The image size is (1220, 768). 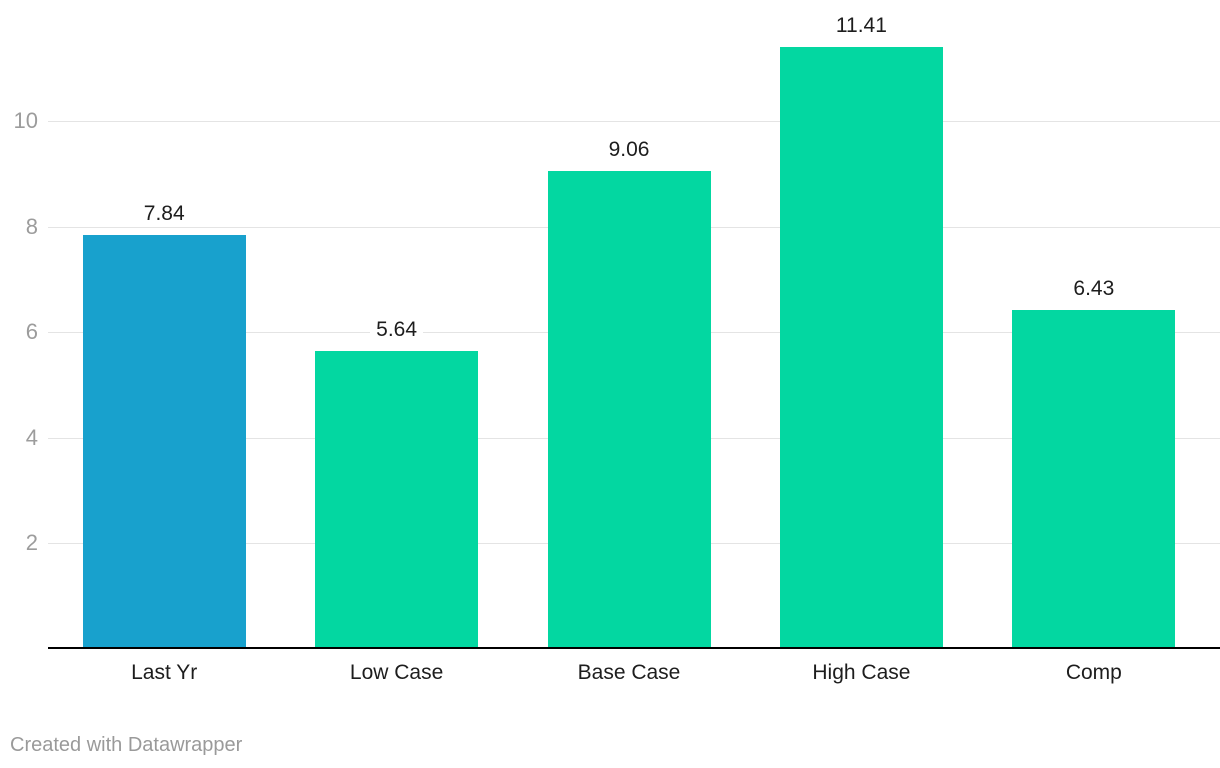 I want to click on y-axis-tick-label: 2, so click(x=31, y=543).